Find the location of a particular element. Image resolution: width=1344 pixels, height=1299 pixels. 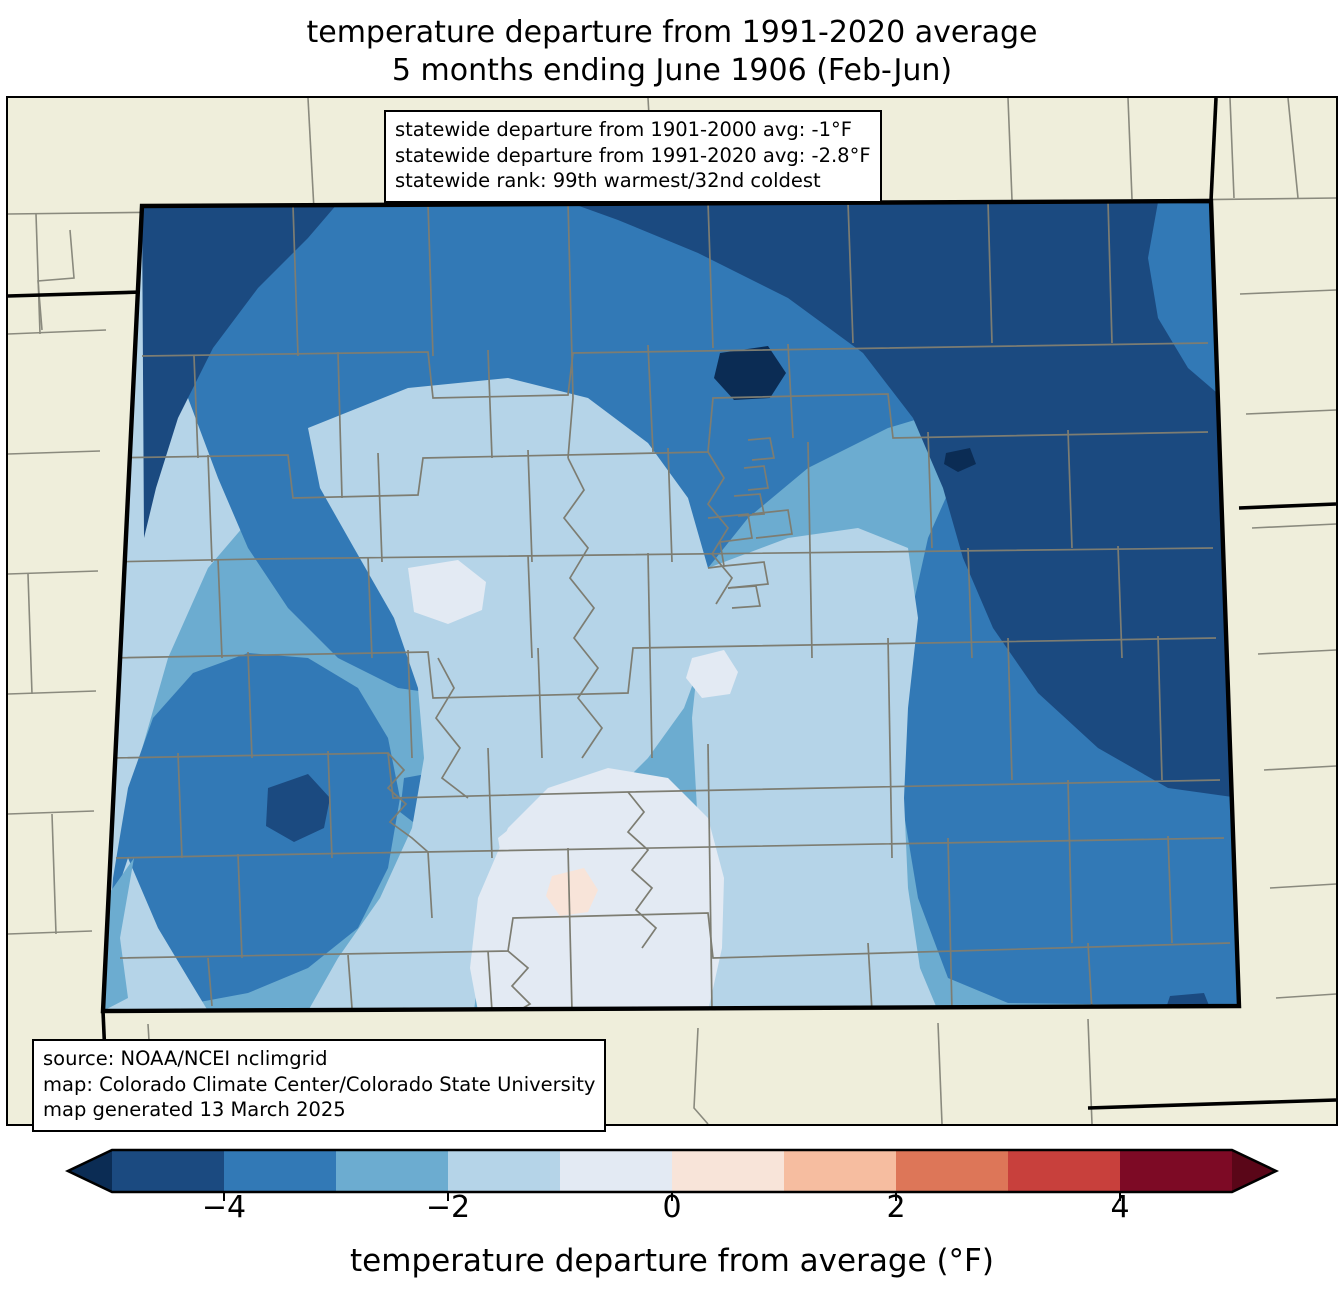

colorbar-outline is located at coordinates (672, 1171).